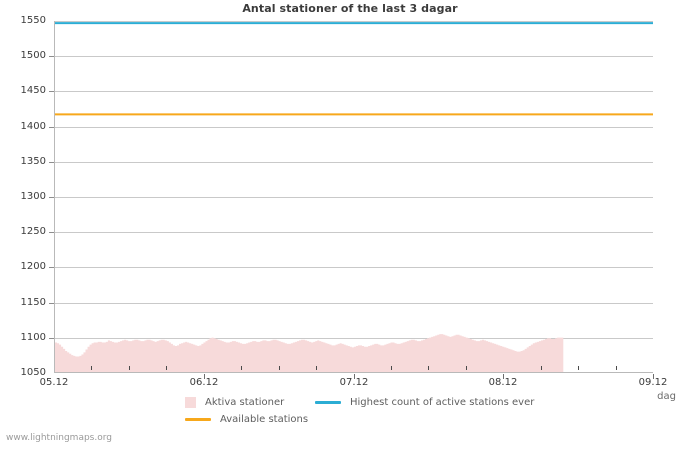 Image resolution: width=700 pixels, height=450 pixels. I want to click on watermark: www.lightningmaps.org, so click(59, 438).